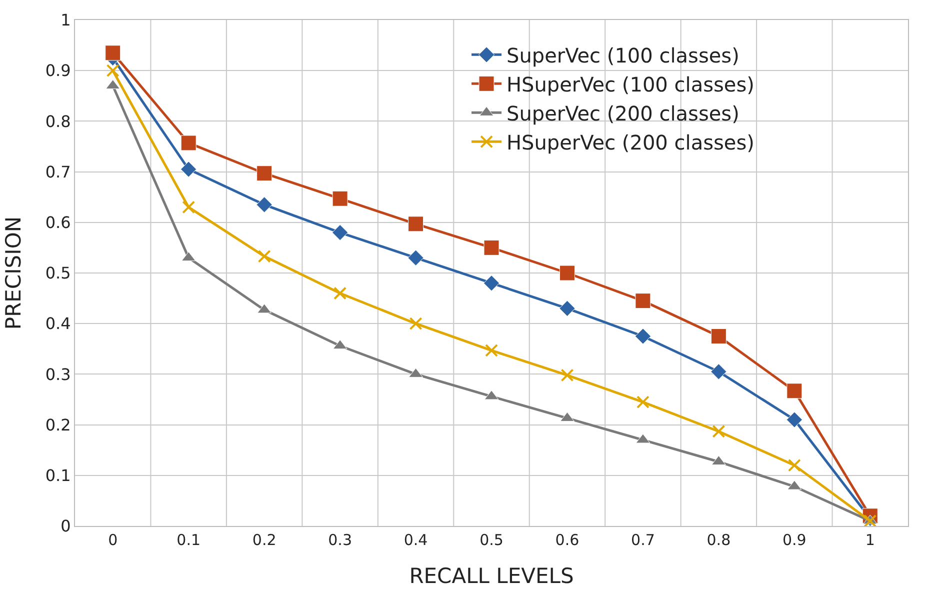  Describe the element at coordinates (65, 526) in the screenshot. I see `y-tick-label: 0` at that location.